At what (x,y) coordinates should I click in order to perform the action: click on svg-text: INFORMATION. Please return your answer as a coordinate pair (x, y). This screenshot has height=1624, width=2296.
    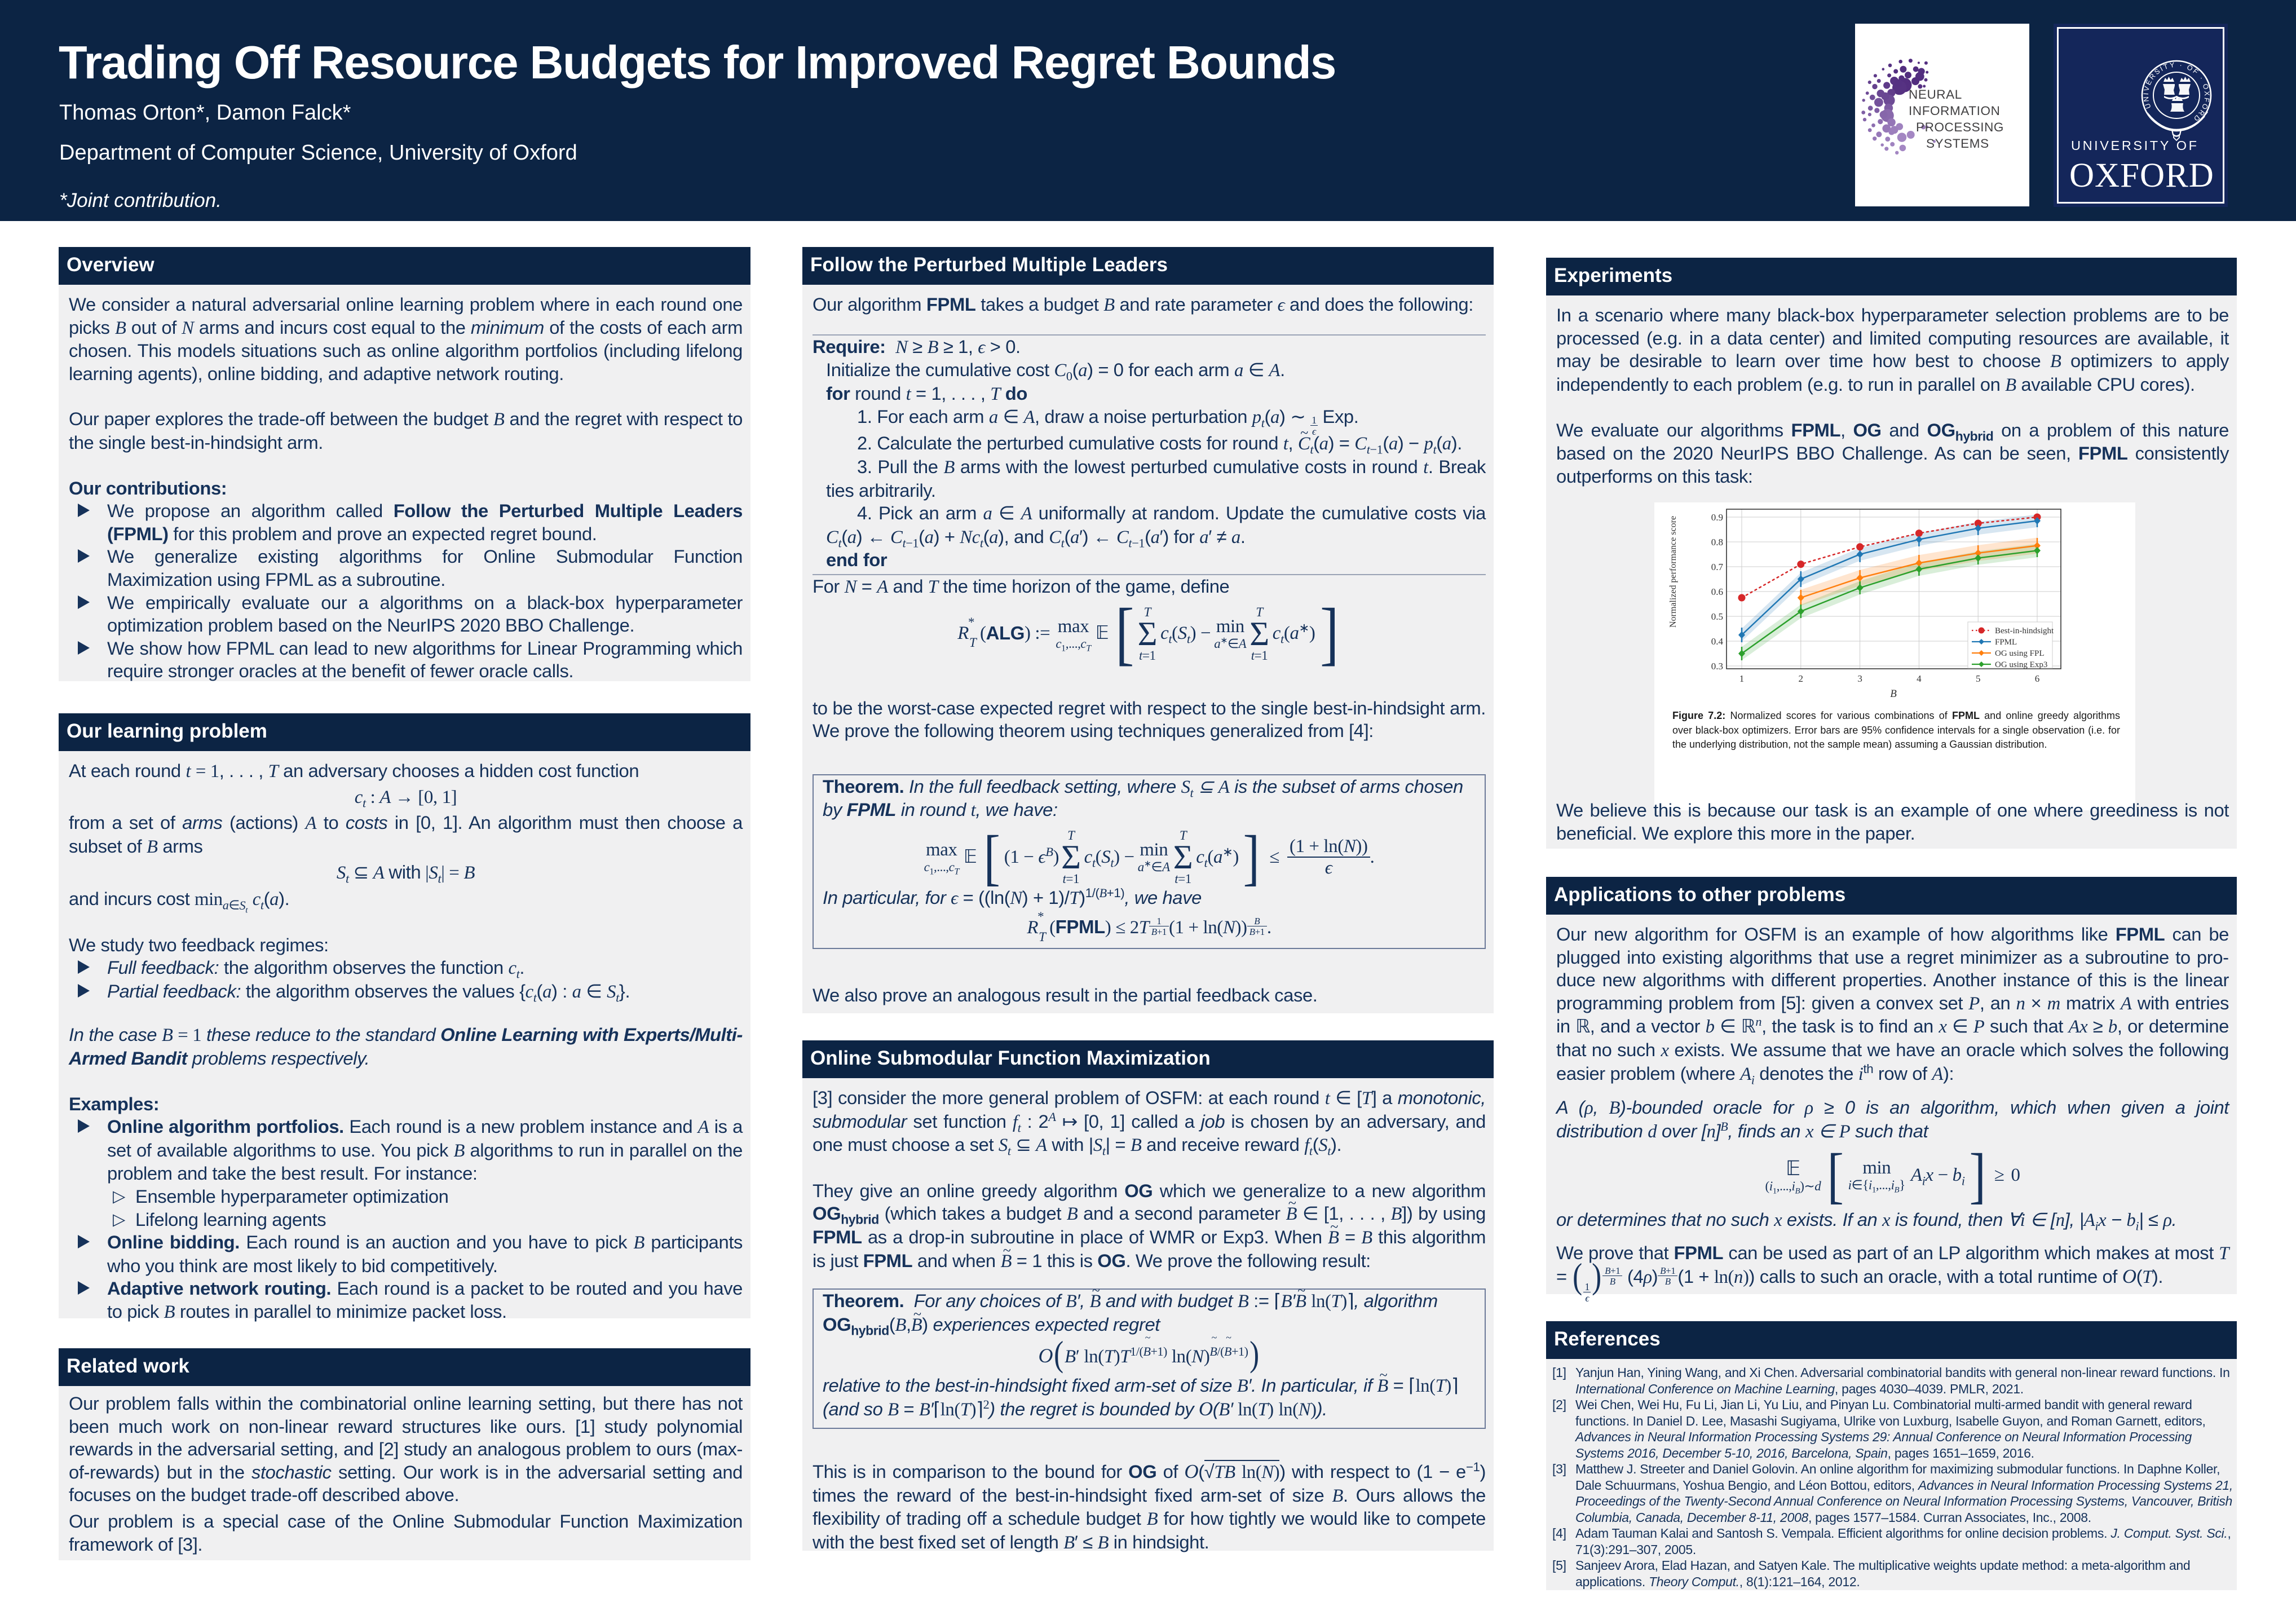
    Looking at the image, I should click on (1954, 111).